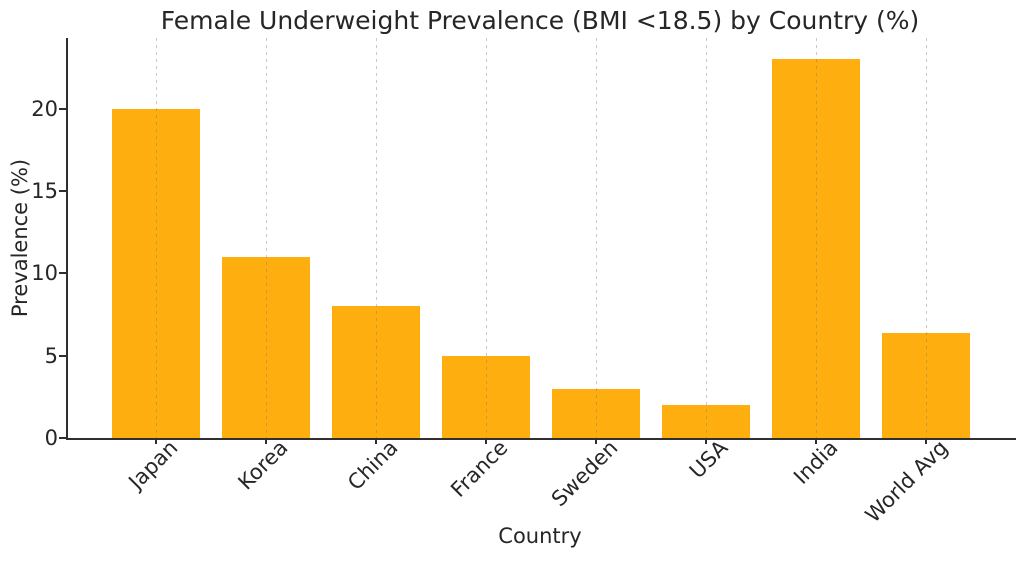  Describe the element at coordinates (44, 273) in the screenshot. I see `y-tick-label: 10` at that location.